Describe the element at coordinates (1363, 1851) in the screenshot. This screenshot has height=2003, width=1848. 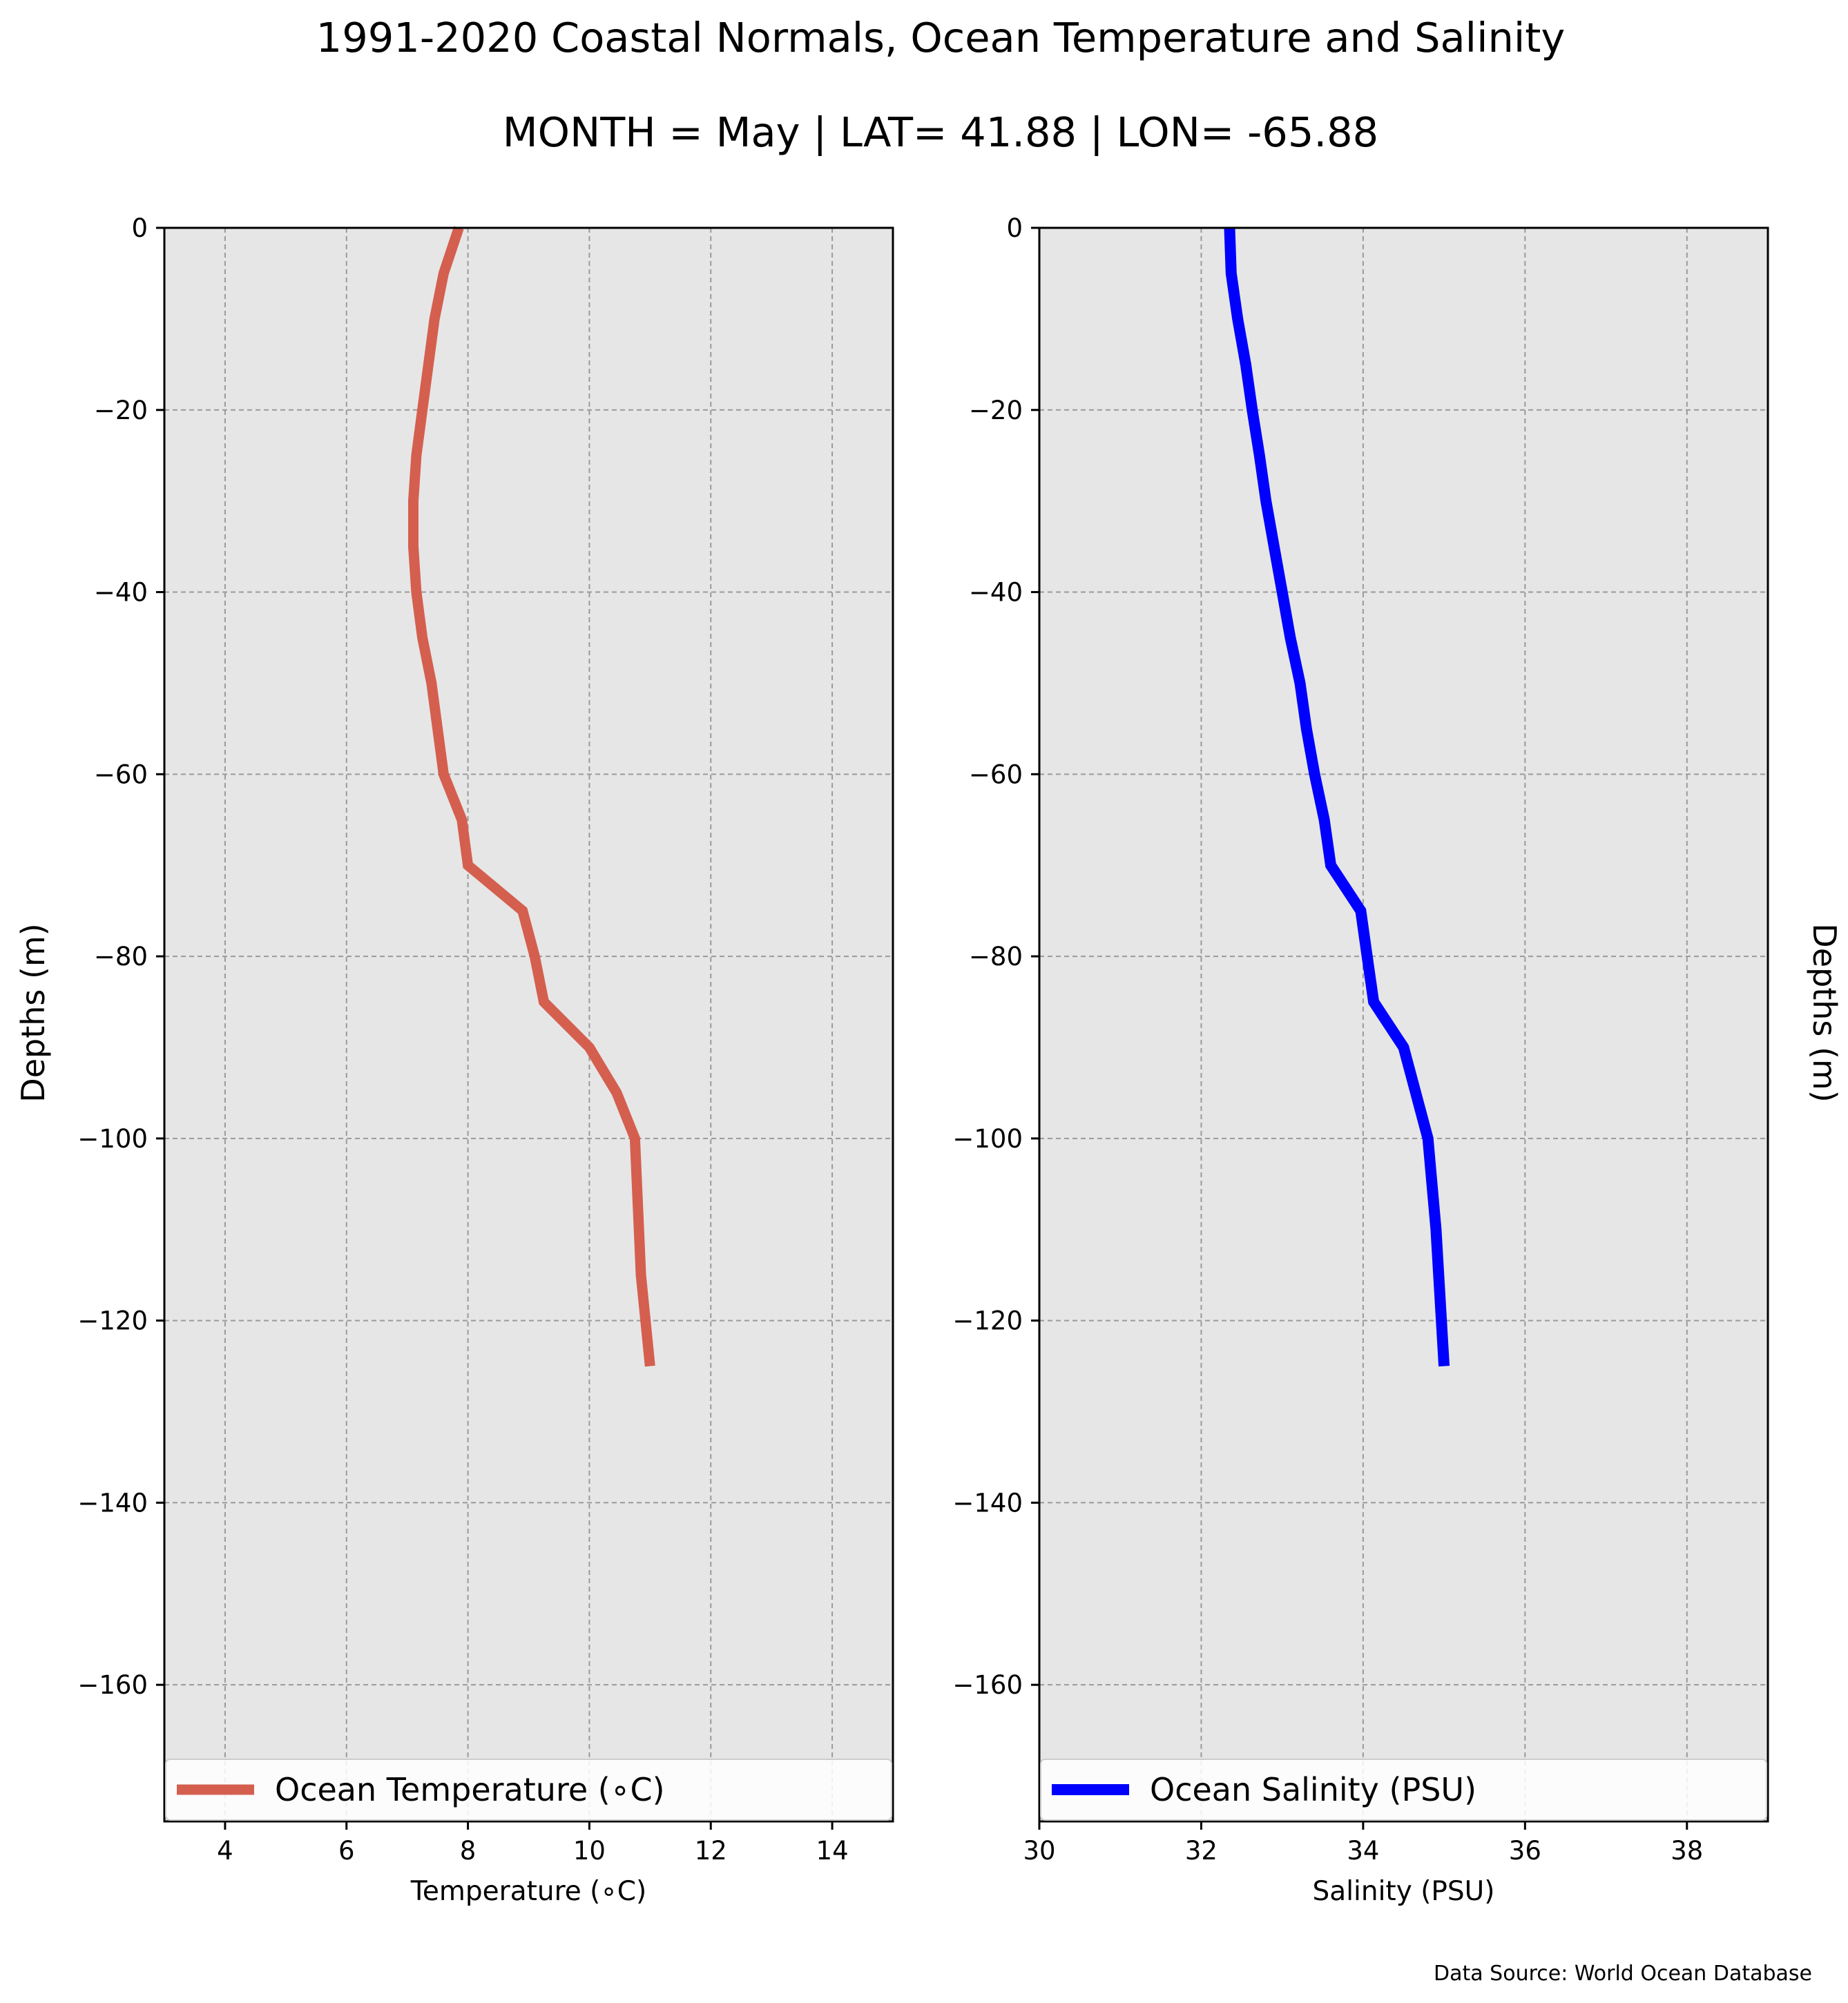
I see `salinity-x-tick-label: 34` at that location.